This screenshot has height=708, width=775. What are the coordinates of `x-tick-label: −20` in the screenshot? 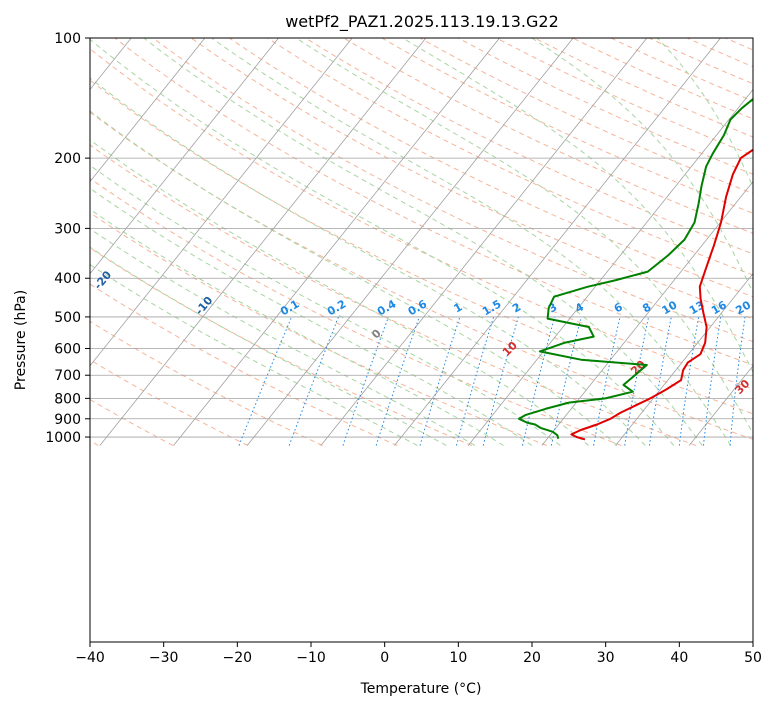 It's located at (238, 658).